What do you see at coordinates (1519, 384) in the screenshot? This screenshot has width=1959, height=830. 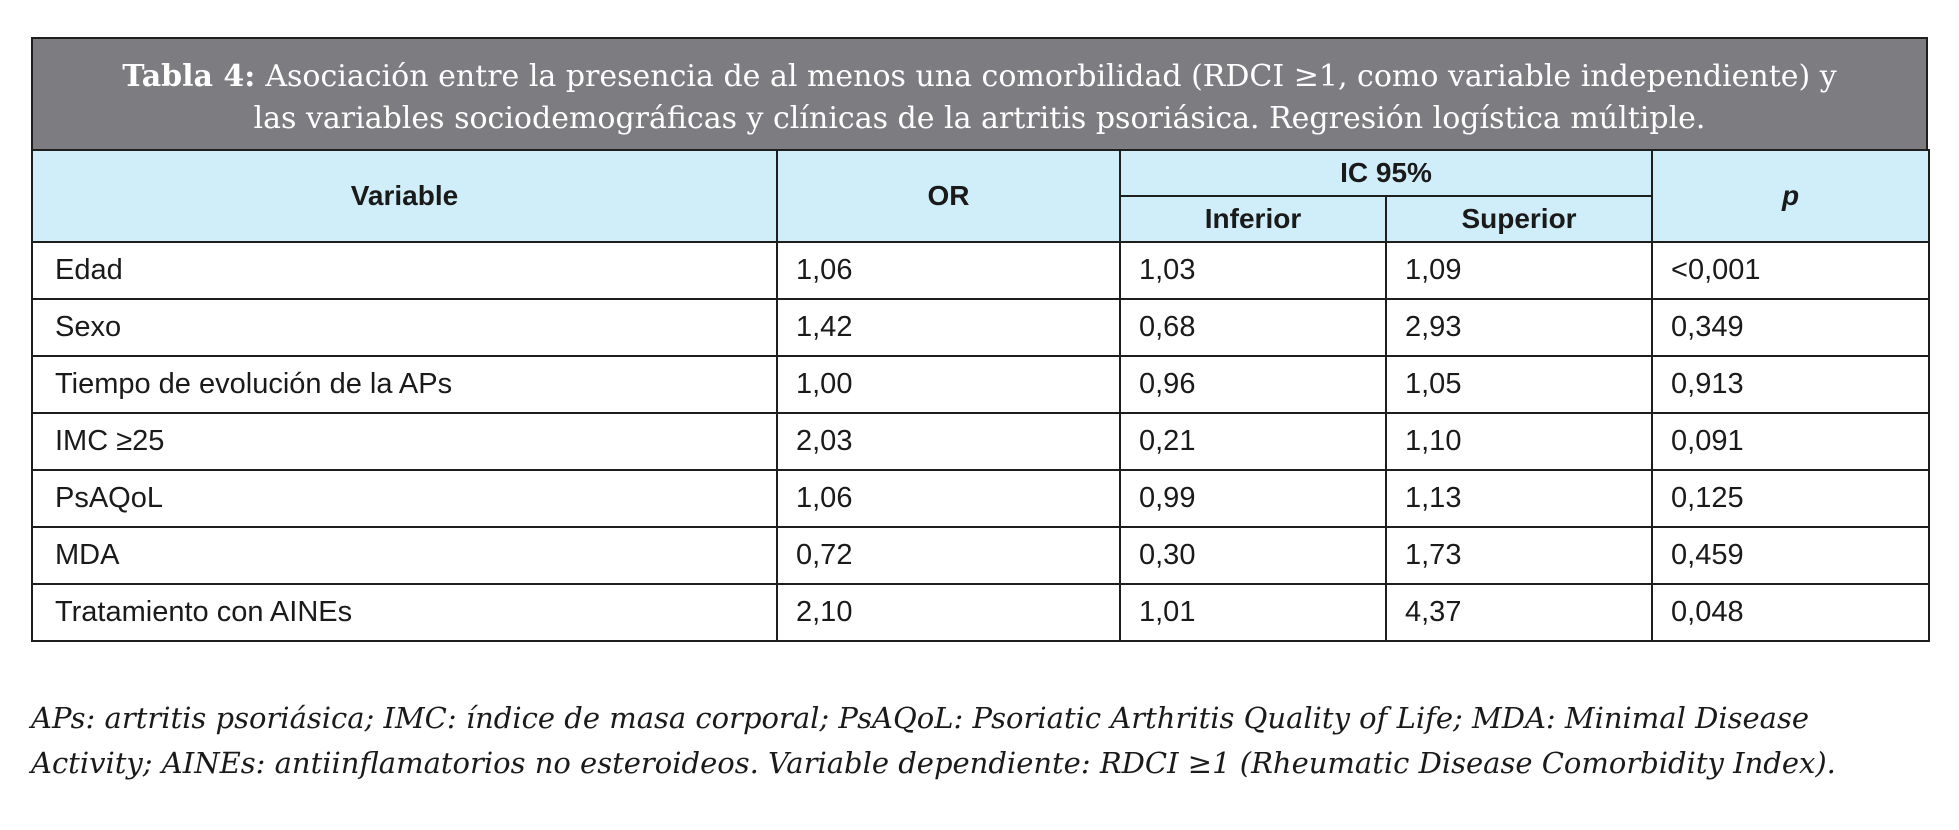 I see `cell-superior: 1,05` at bounding box center [1519, 384].